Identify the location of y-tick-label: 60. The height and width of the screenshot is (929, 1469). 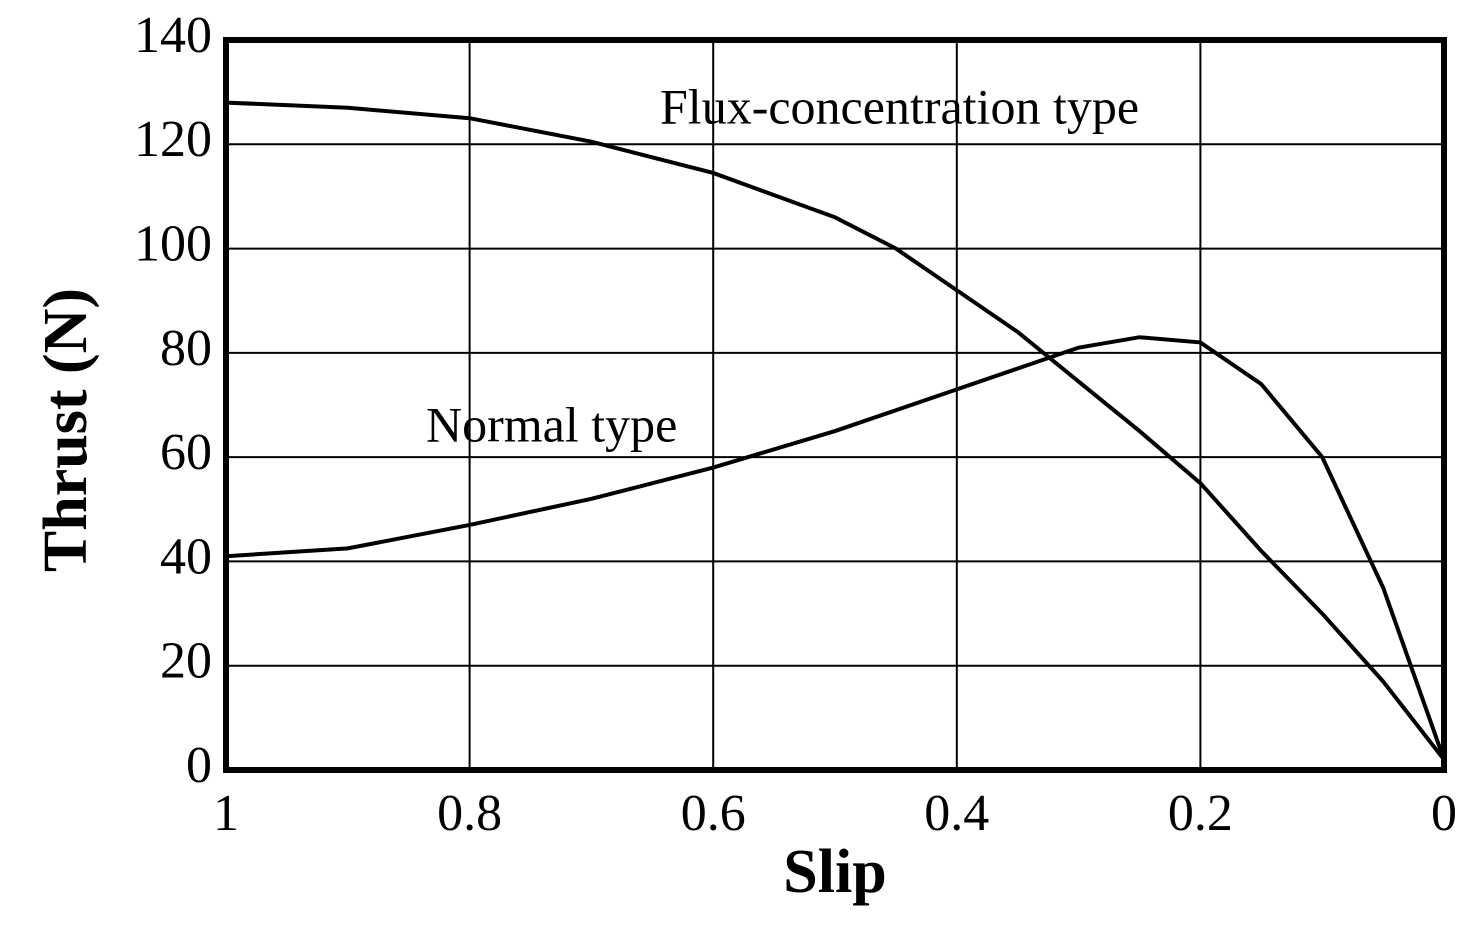
(186, 452).